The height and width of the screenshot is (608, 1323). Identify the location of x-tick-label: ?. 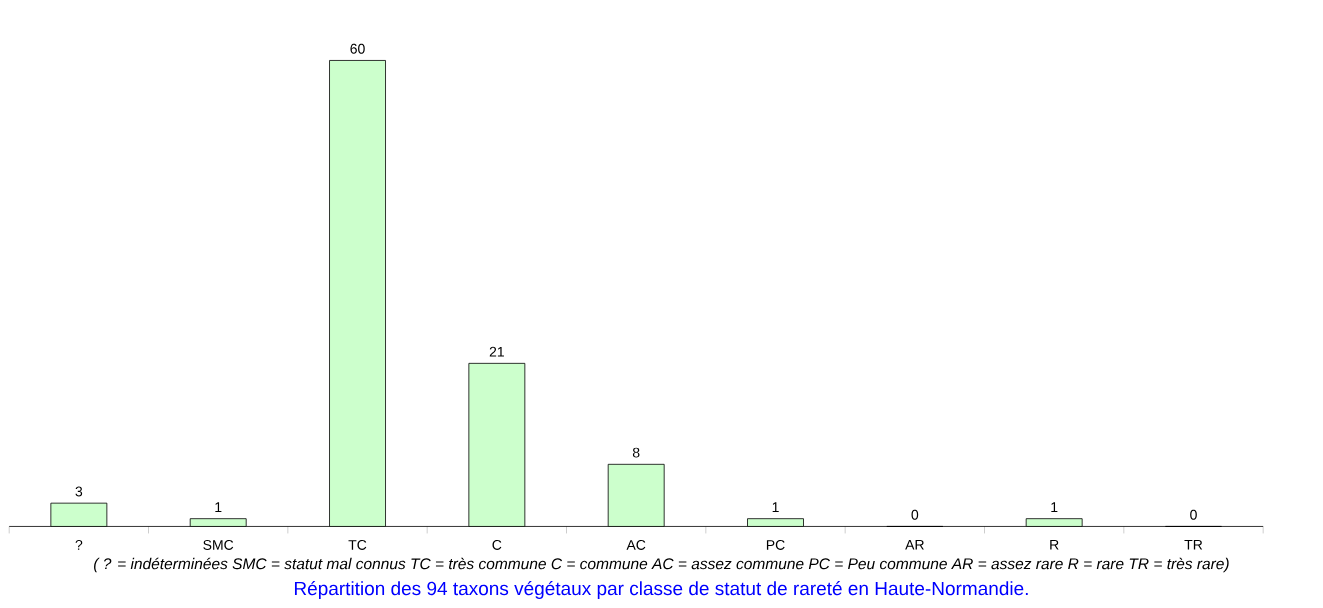
(79, 544).